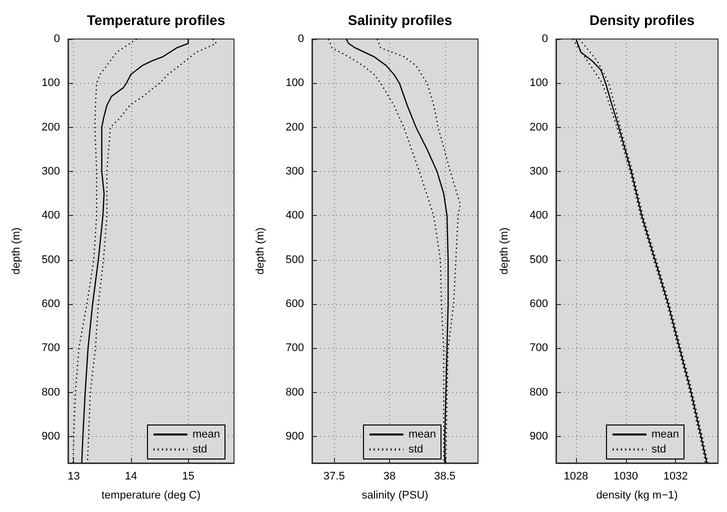  What do you see at coordinates (334, 476) in the screenshot?
I see `x-tick-label: 37.5` at bounding box center [334, 476].